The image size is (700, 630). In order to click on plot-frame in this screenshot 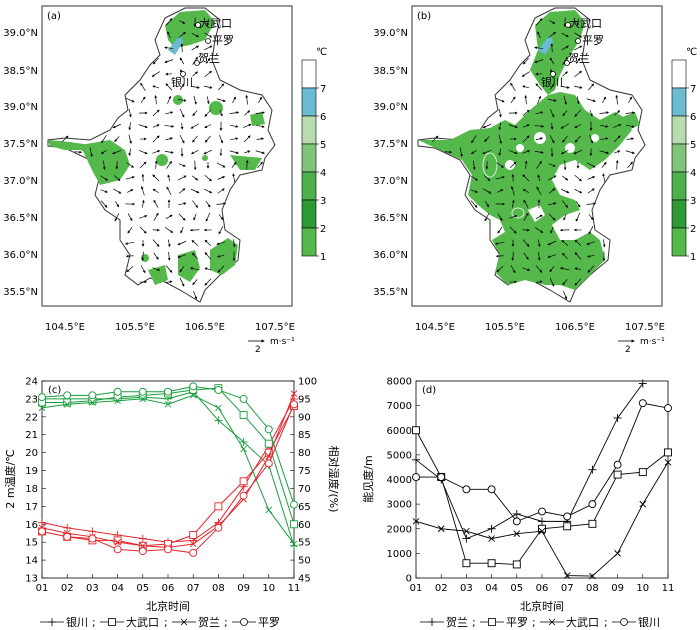, I will do `click(542, 479)`.